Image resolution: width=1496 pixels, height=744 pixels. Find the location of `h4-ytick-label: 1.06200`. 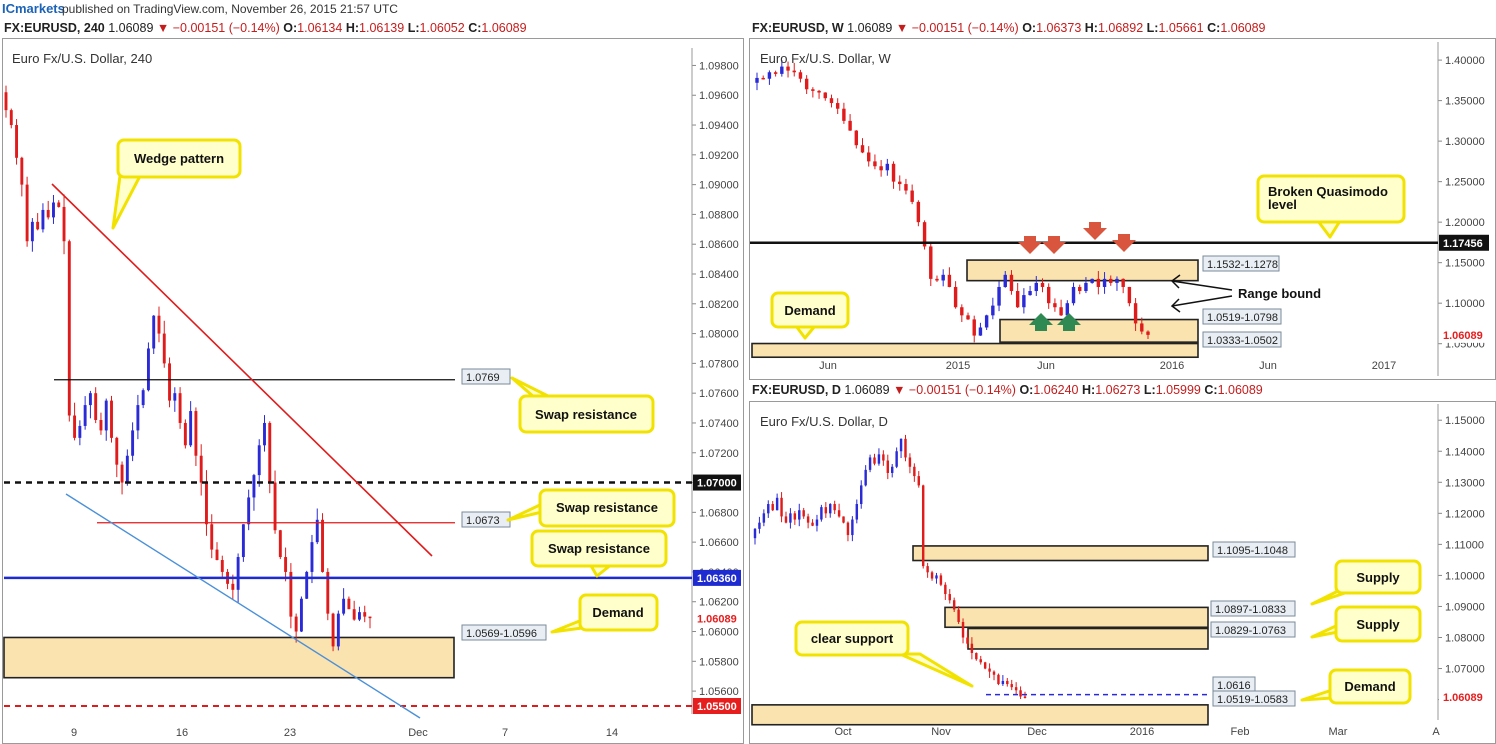

h4-ytick-label: 1.06200 is located at coordinates (719, 603).